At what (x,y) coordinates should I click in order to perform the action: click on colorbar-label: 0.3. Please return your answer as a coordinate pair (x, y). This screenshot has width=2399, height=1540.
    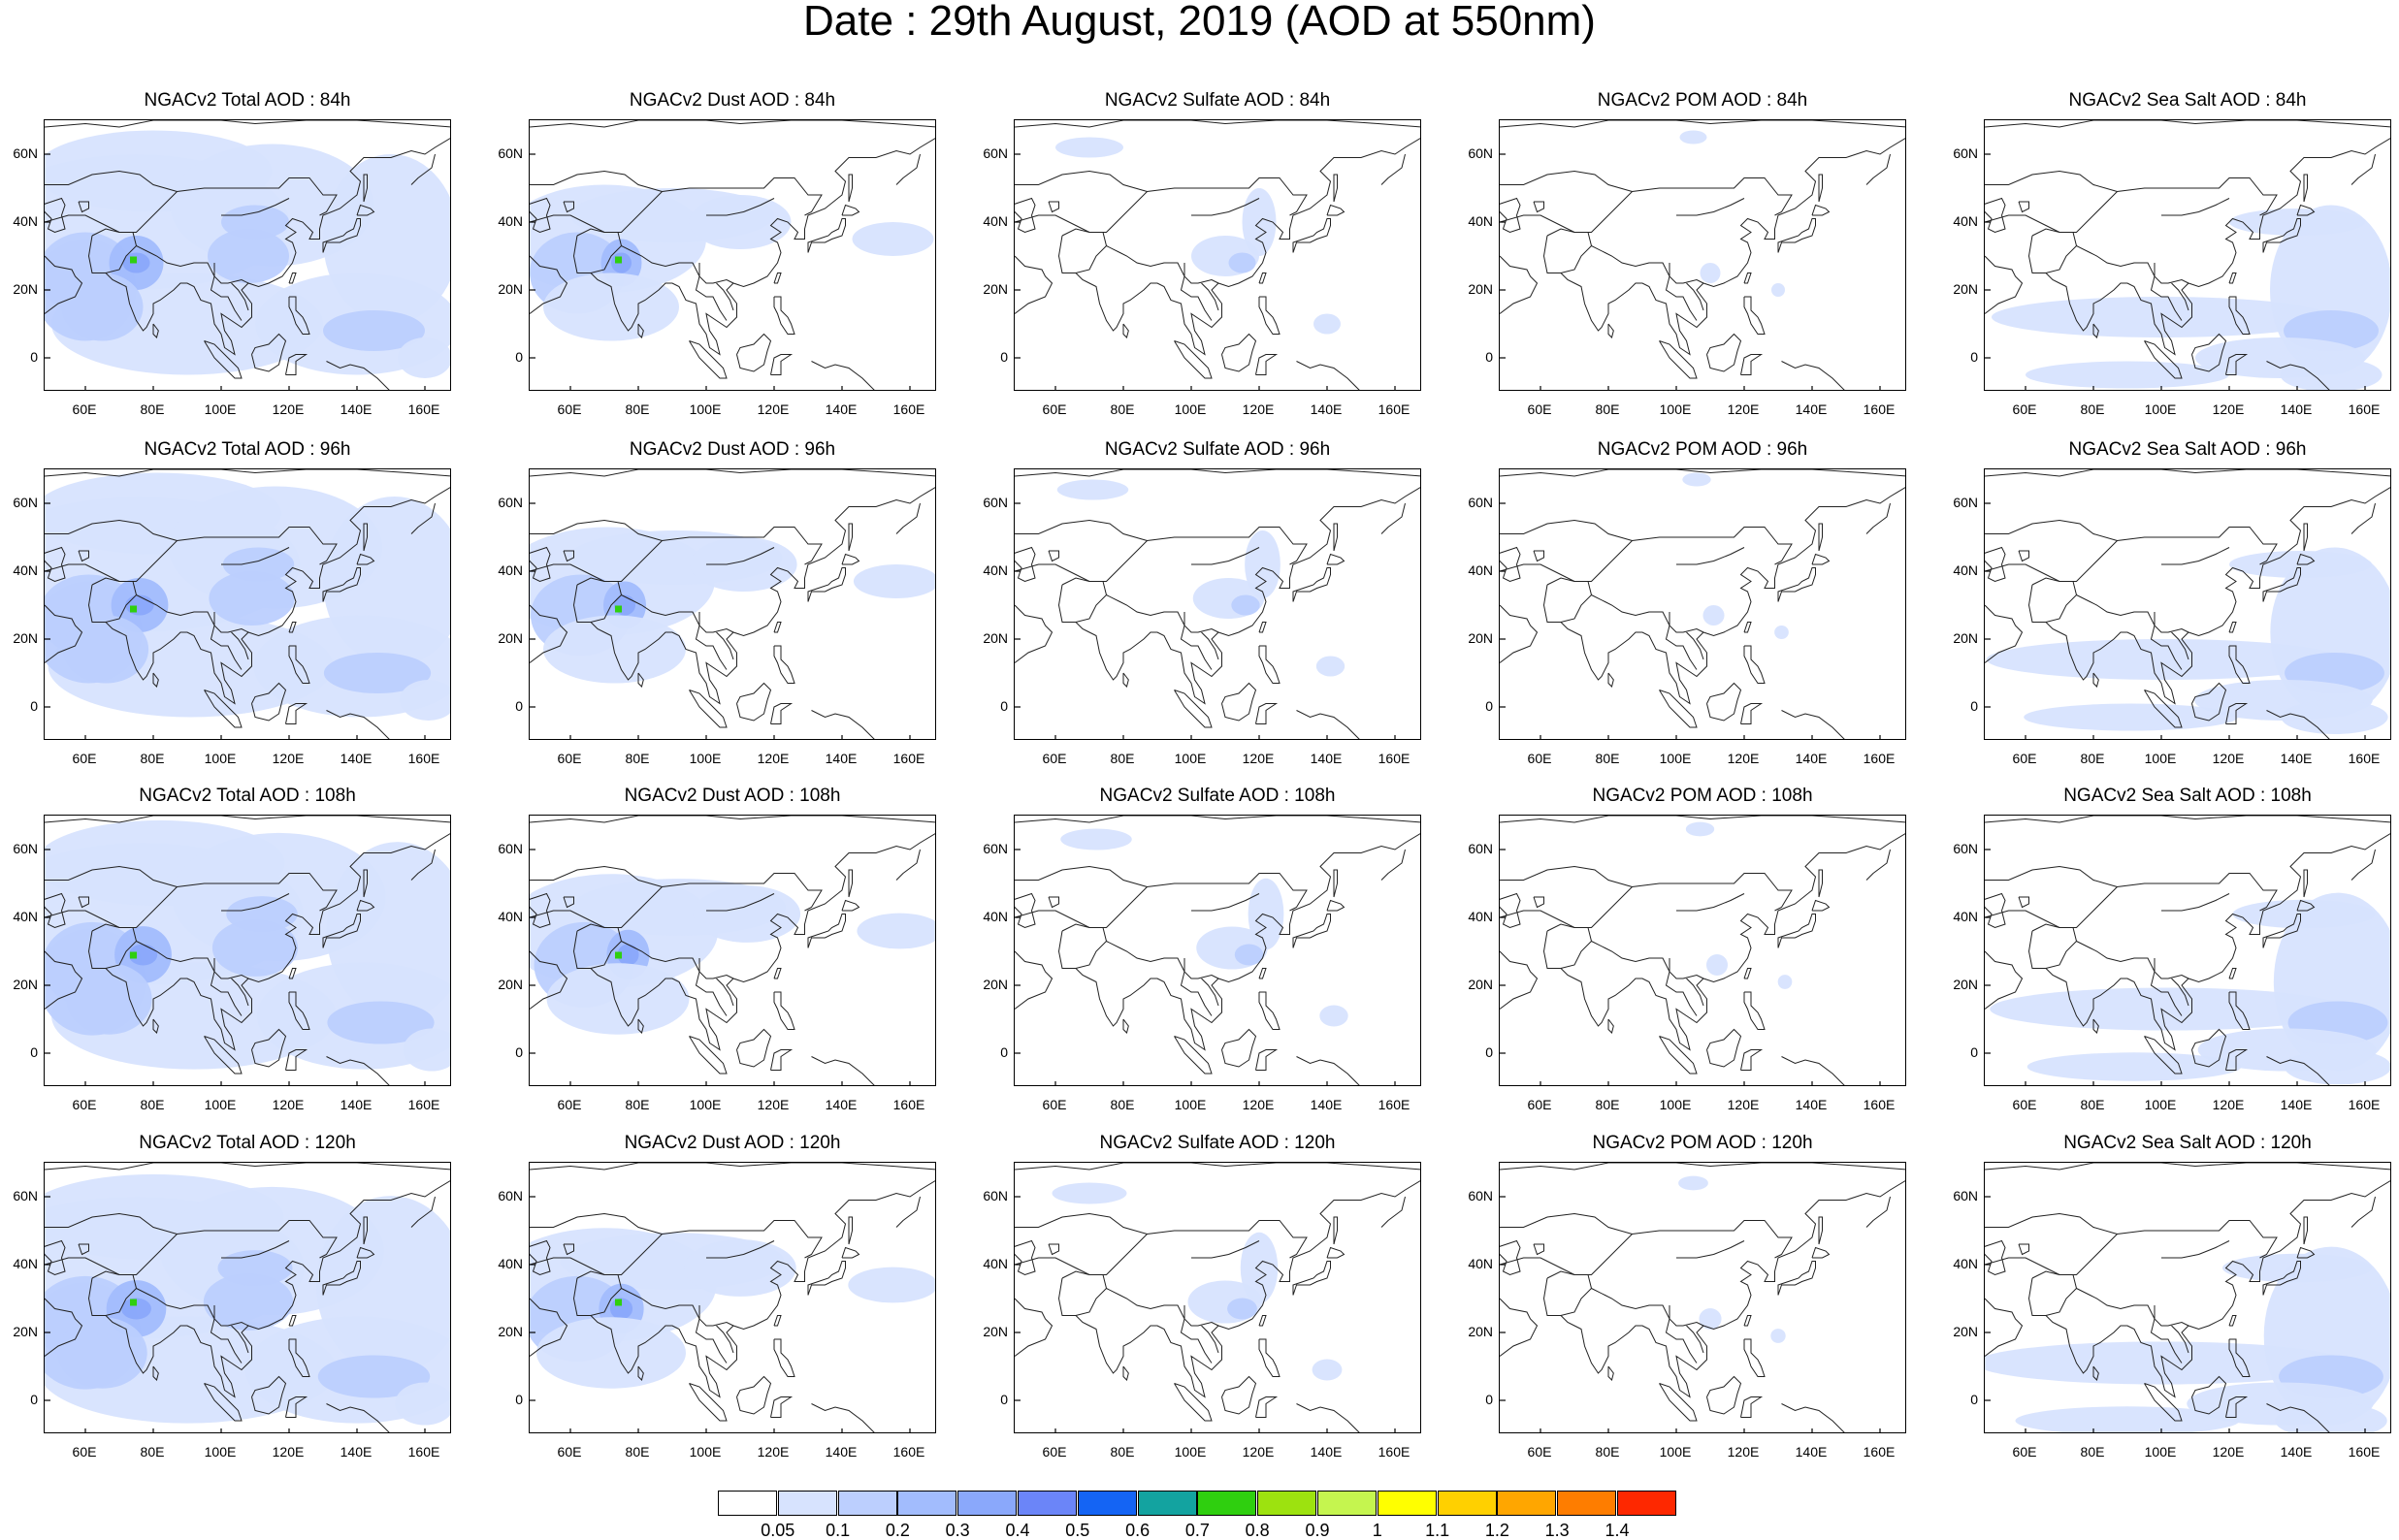
    Looking at the image, I should click on (958, 1530).